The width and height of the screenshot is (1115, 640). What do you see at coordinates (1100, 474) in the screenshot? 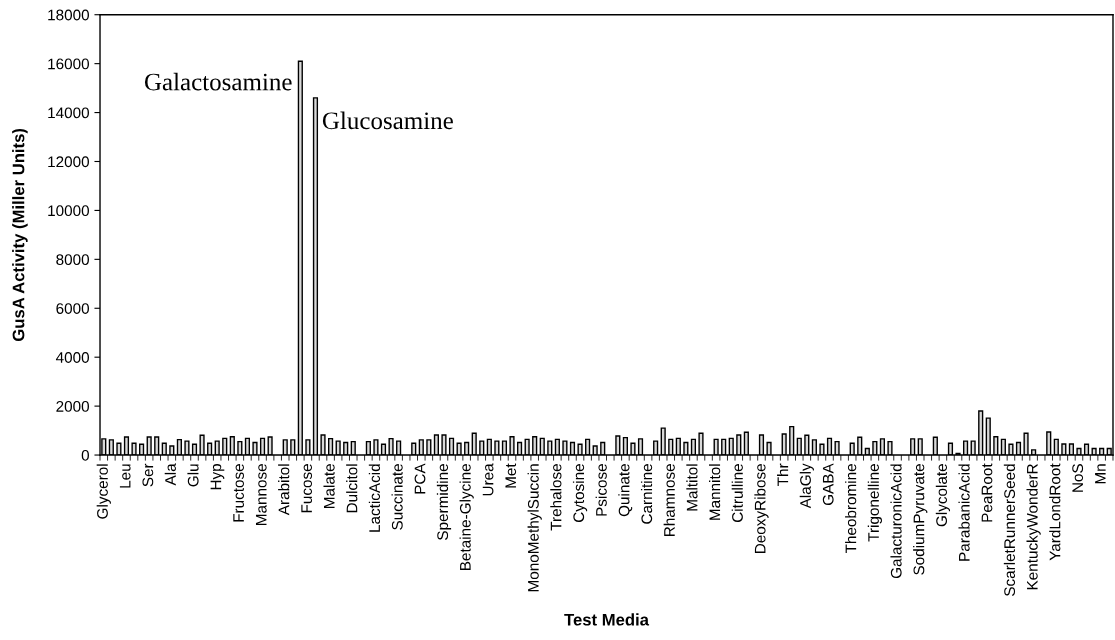
I see `x-tick-label: Mn` at bounding box center [1100, 474].